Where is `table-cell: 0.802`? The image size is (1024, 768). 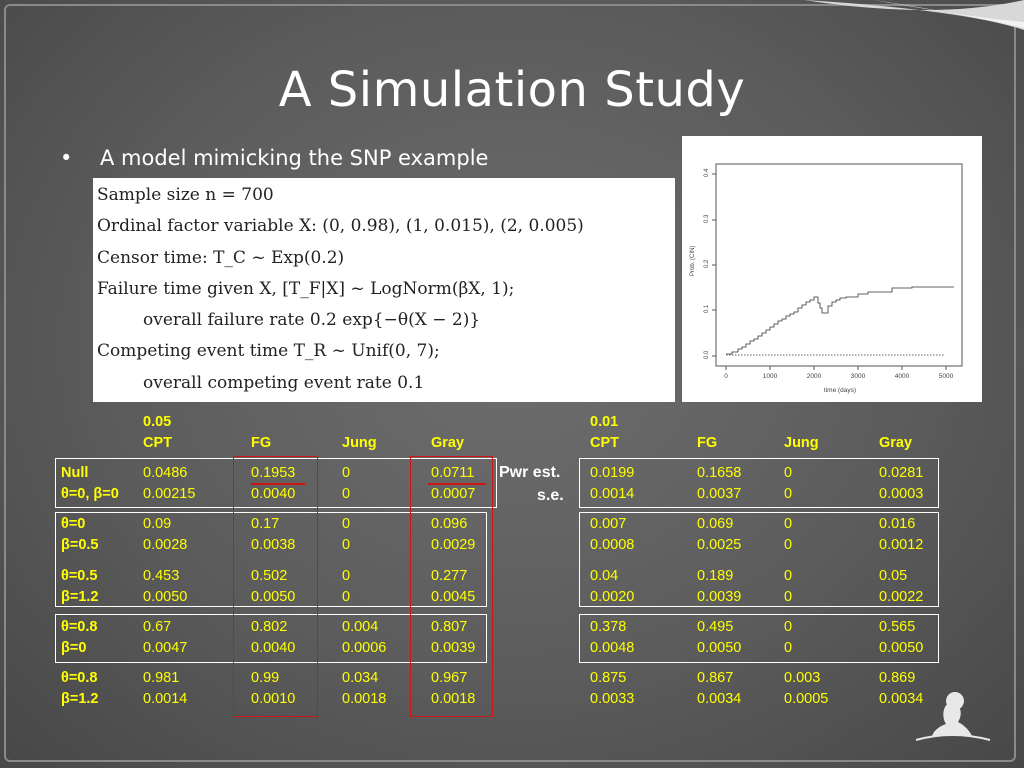
table-cell: 0.802 is located at coordinates (269, 627).